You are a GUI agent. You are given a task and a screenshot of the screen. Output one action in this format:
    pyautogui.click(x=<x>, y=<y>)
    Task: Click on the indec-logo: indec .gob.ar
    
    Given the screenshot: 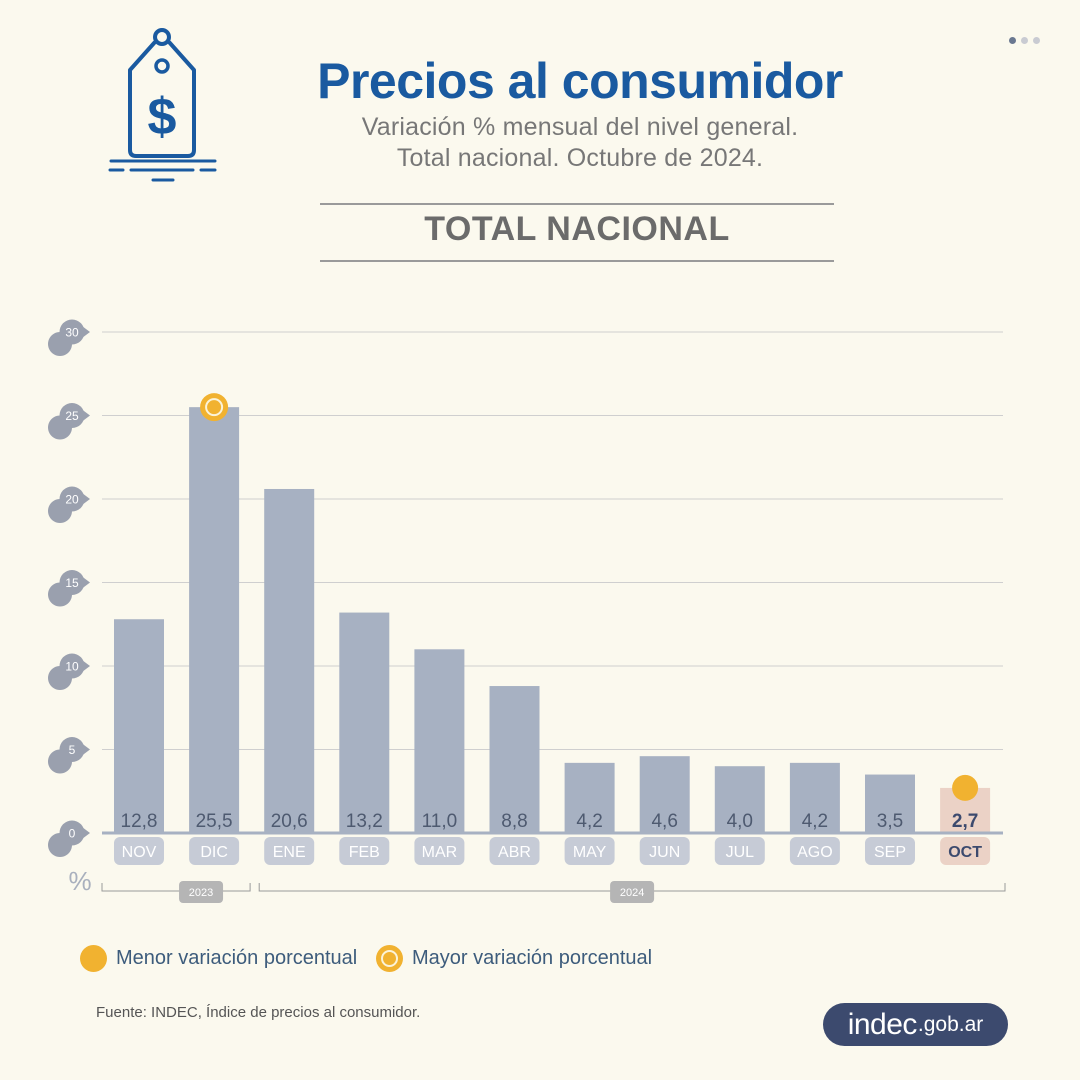 What is the action you would take?
    pyautogui.click(x=915, y=1024)
    